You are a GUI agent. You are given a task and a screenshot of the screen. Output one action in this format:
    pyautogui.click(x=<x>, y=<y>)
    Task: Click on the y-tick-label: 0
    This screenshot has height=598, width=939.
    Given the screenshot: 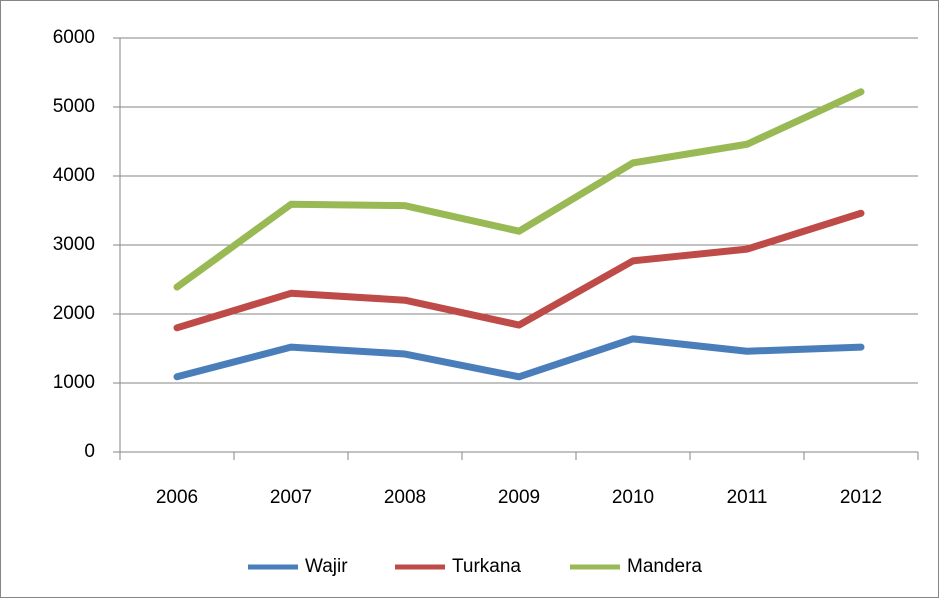 What is the action you would take?
    pyautogui.click(x=89, y=451)
    